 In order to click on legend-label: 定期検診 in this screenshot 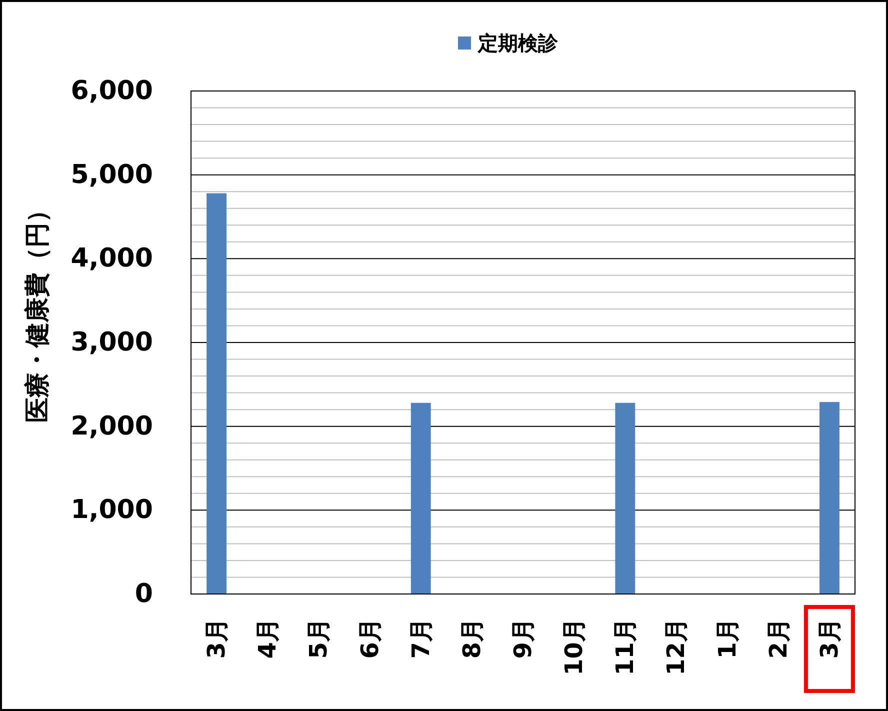, I will do `click(518, 43)`.